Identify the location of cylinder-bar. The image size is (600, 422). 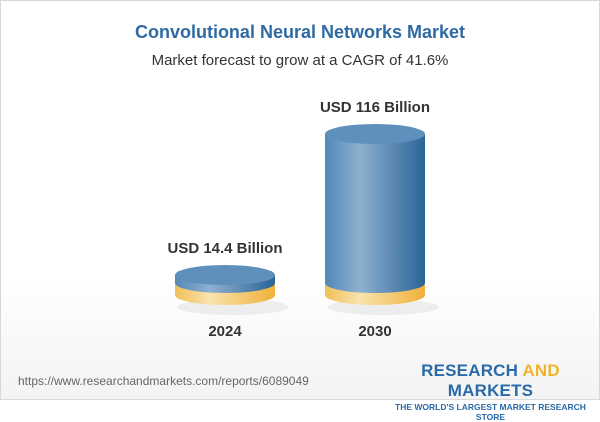
(375, 213).